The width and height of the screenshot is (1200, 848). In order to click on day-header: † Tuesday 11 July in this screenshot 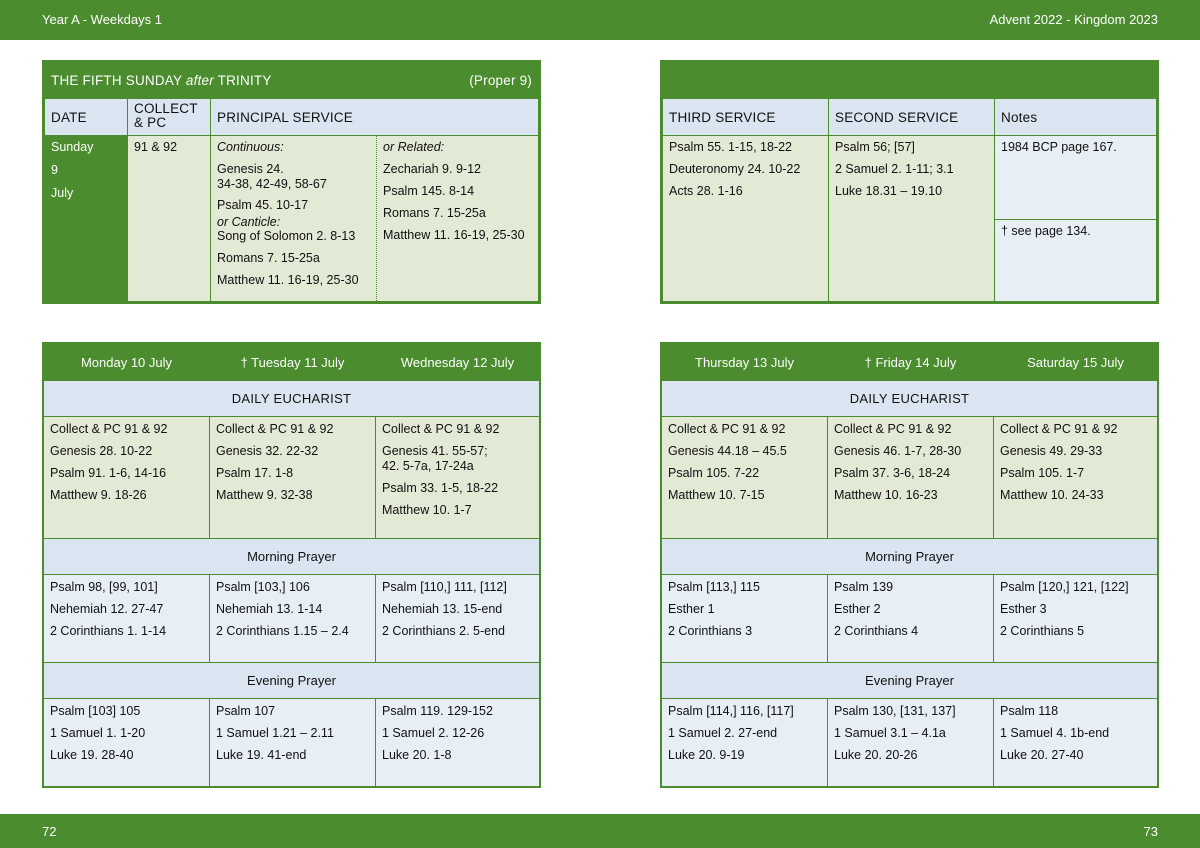, I will do `click(292, 362)`.